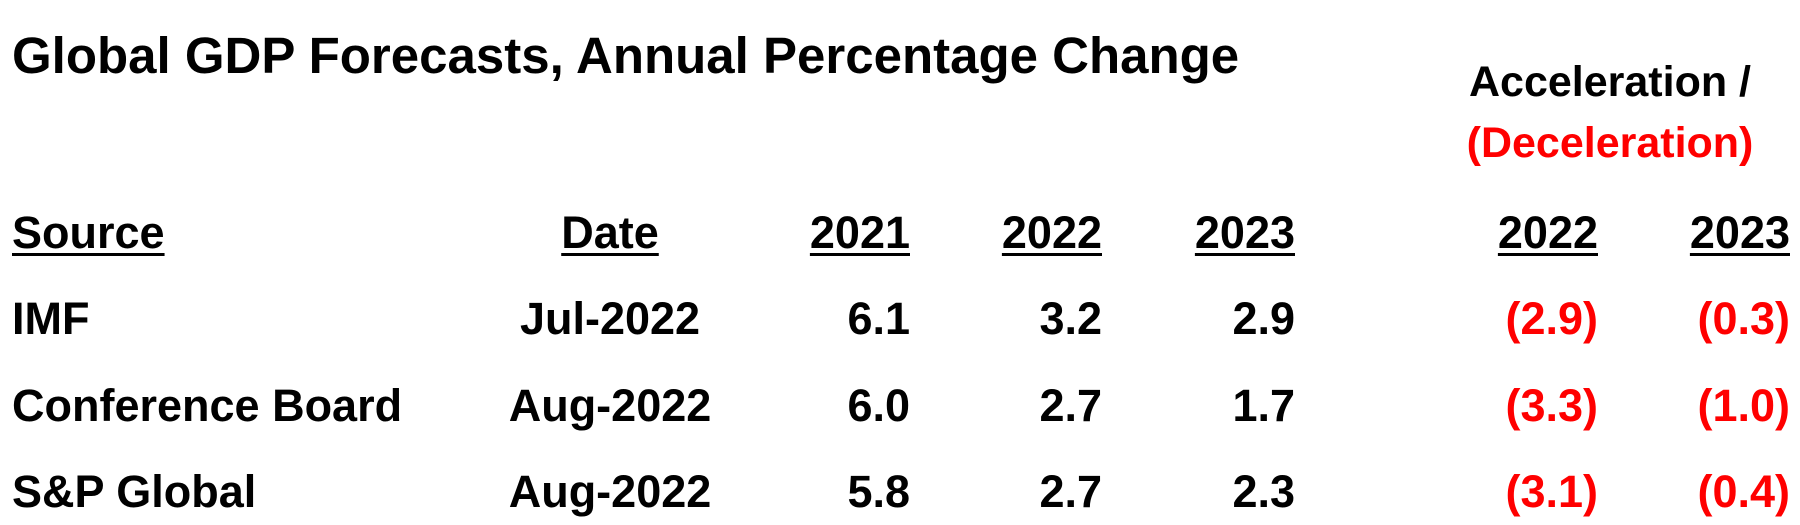 The image size is (1800, 525). Describe the element at coordinates (1551, 318) in the screenshot. I see `accel-2022-cell: (2.9)` at that location.